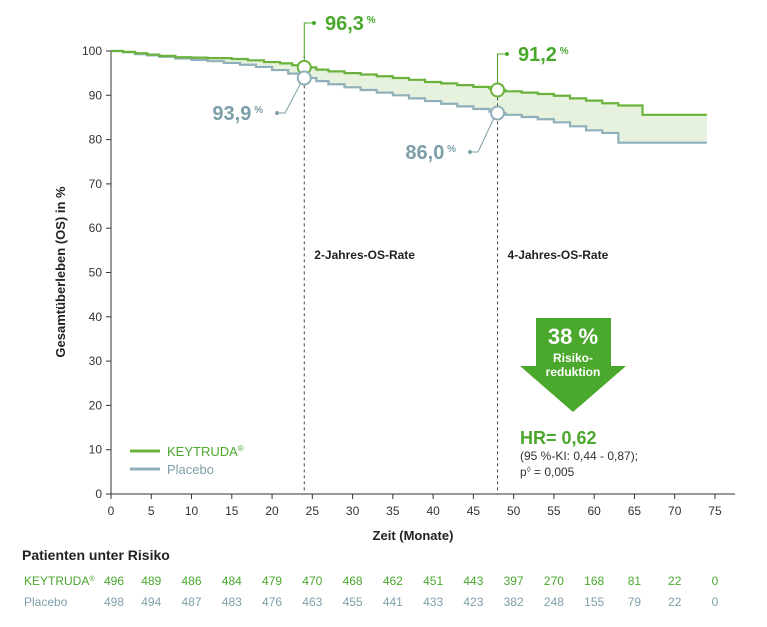 This screenshot has height=627, width=767. What do you see at coordinates (114, 581) in the screenshot?
I see `risk-value: 496` at bounding box center [114, 581].